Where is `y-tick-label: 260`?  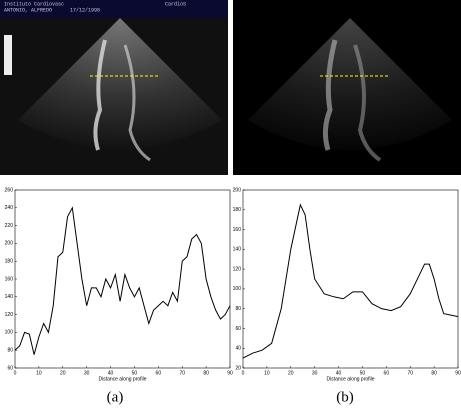
y-tick-label: 260 is located at coordinates (9, 190).